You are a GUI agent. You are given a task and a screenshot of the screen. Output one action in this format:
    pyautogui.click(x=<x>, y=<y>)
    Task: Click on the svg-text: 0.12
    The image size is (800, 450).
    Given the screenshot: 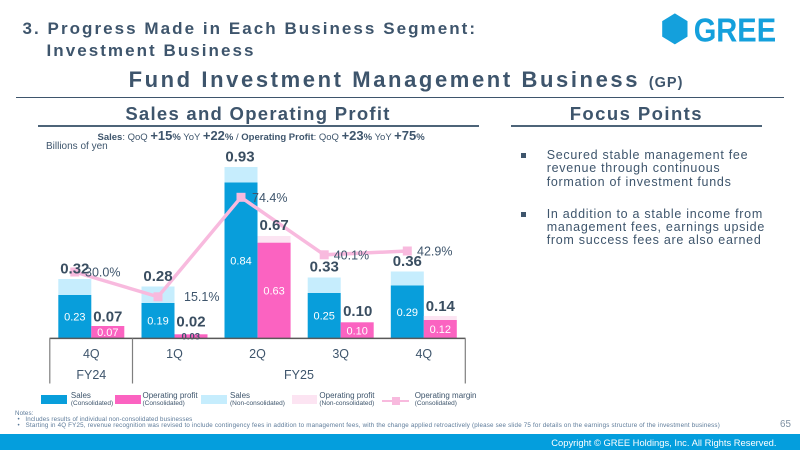 What is the action you would take?
    pyautogui.click(x=440, y=330)
    